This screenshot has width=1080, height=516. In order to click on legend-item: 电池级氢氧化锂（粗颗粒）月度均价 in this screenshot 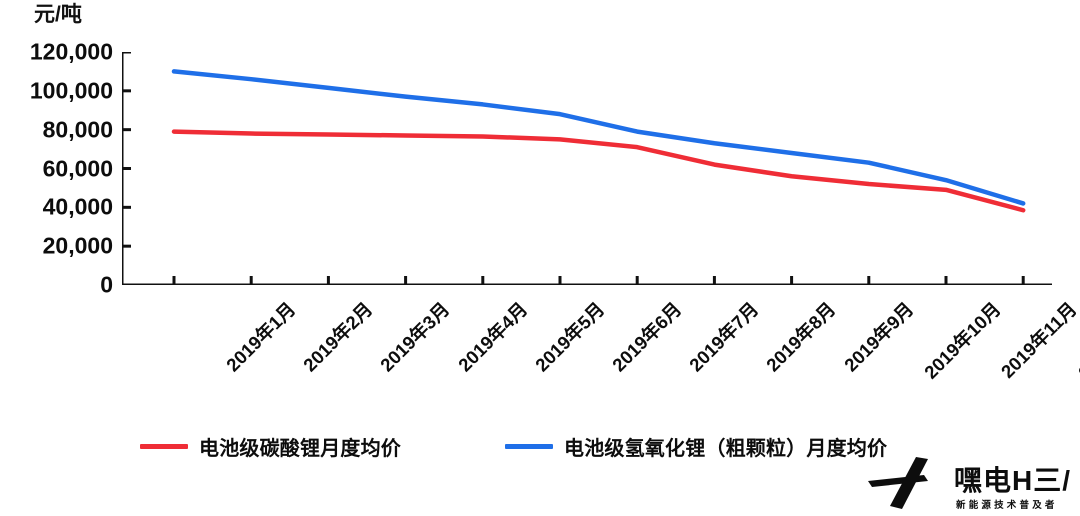, I will do `click(696, 446)`.